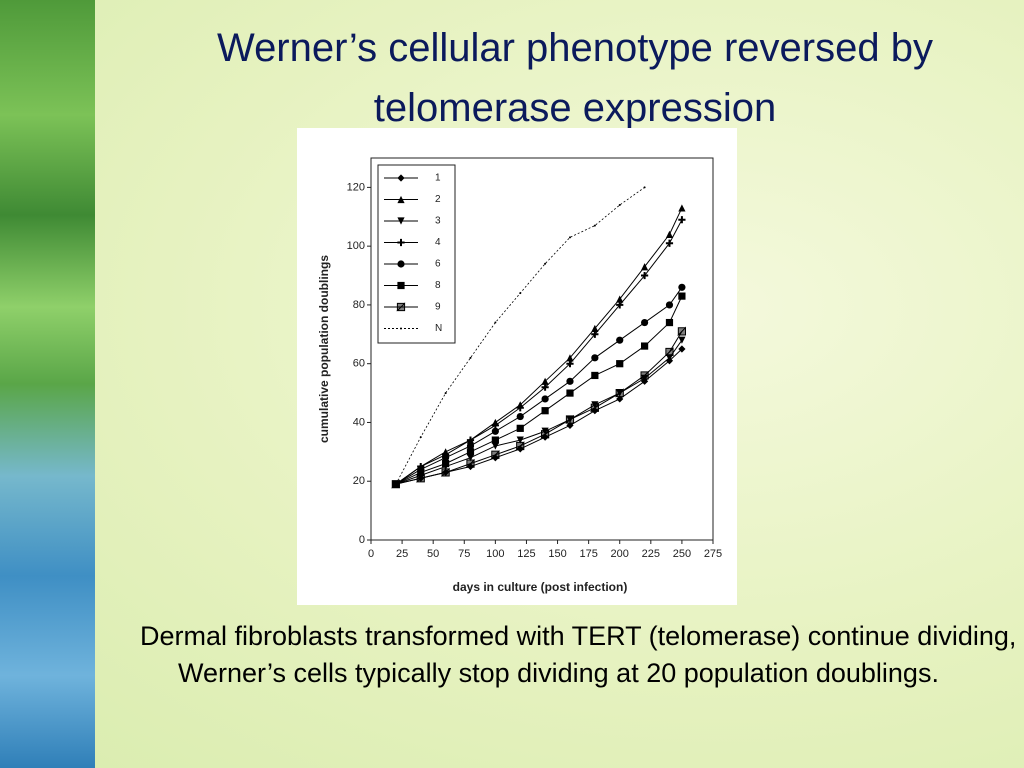 This screenshot has height=768, width=1024. Describe the element at coordinates (359, 422) in the screenshot. I see `y-tick-label: 40` at that location.